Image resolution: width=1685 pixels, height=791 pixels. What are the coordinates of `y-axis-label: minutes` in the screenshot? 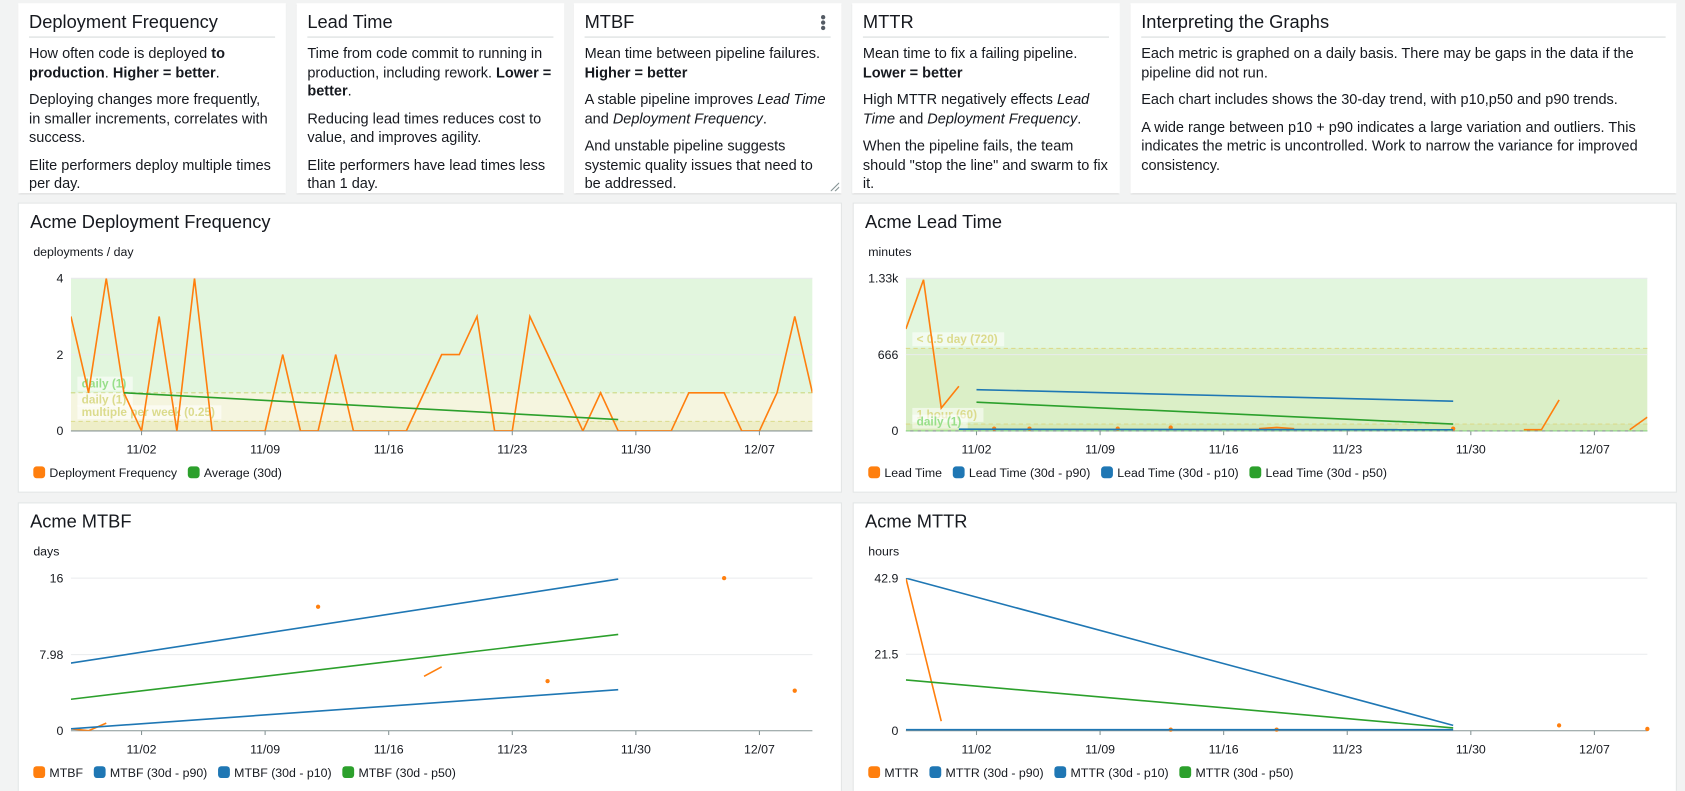 It's located at (889, 252).